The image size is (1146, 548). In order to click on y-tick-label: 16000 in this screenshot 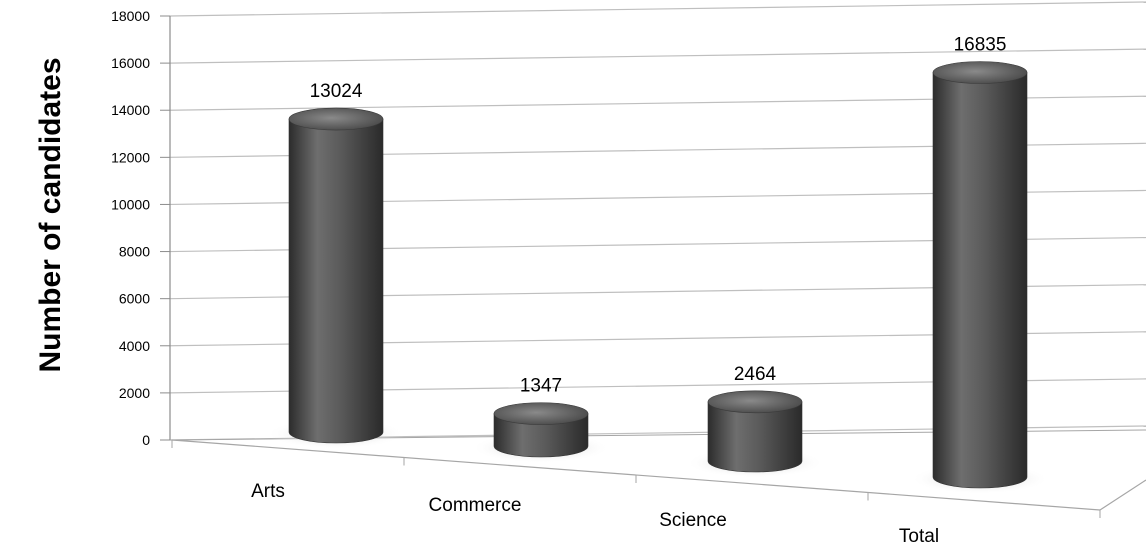, I will do `click(130, 63)`.